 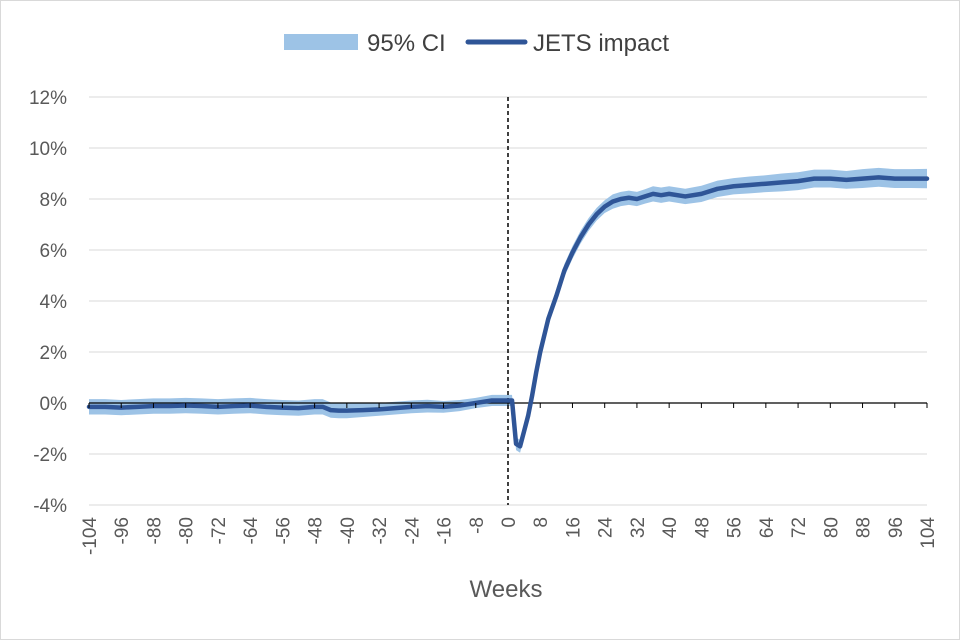 What do you see at coordinates (48, 98) in the screenshot?
I see `y-tick-label: 12%` at bounding box center [48, 98].